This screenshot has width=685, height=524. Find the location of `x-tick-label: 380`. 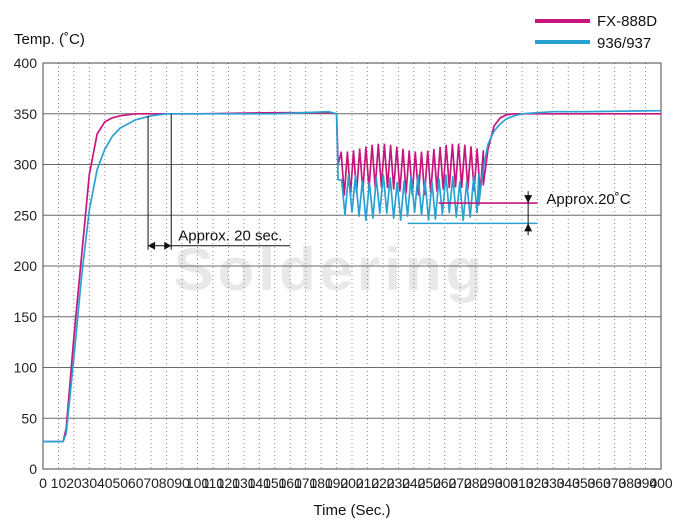

x-tick-label: 380 is located at coordinates (630, 483).